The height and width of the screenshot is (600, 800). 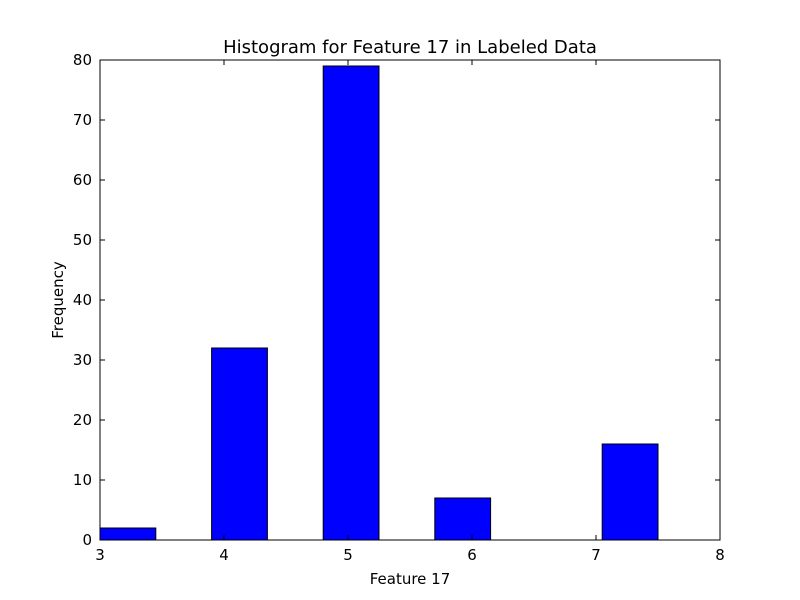 I want to click on y-tick-label: 80, so click(x=82, y=60).